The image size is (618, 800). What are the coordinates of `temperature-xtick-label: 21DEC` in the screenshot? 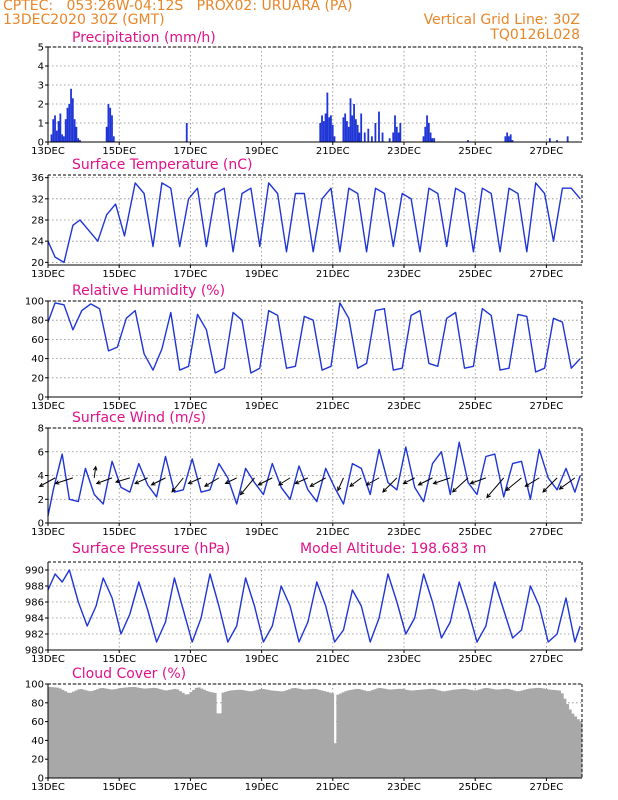 It's located at (333, 274).